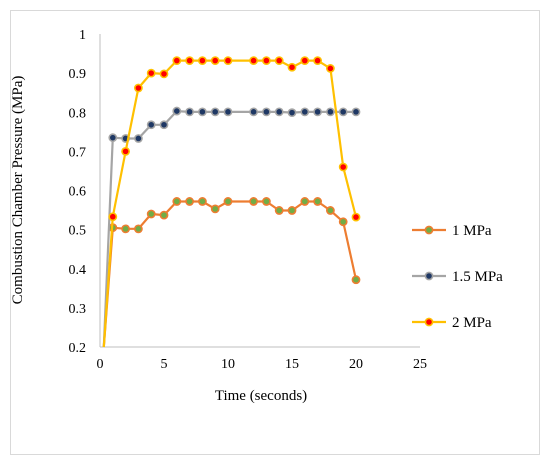 Image resolution: width=550 pixels, height=470 pixels. Describe the element at coordinates (261, 396) in the screenshot. I see `x-axis-title: Time (seconds)` at that location.